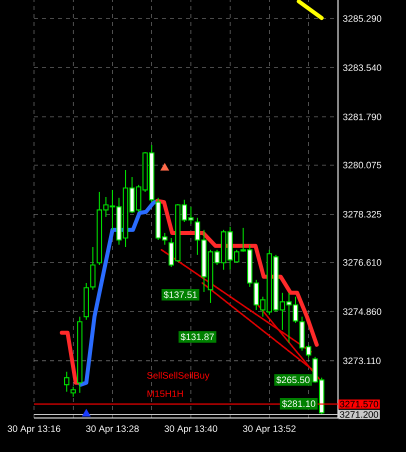 The height and width of the screenshot is (452, 406). I want to click on x-tick-label: 30 Apr 13:52, so click(269, 429).